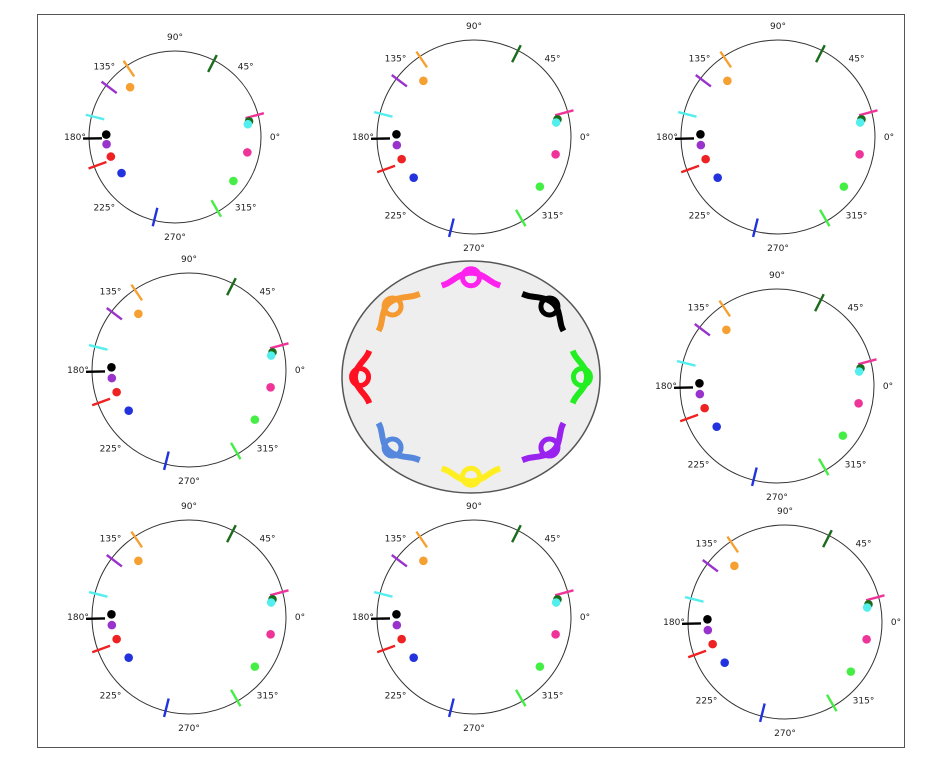 The height and width of the screenshot is (772, 932). I want to click on polar-plot-middle-left: 0° 45° 90° 135° 180° 225° 270° 315°, so click(186, 371).